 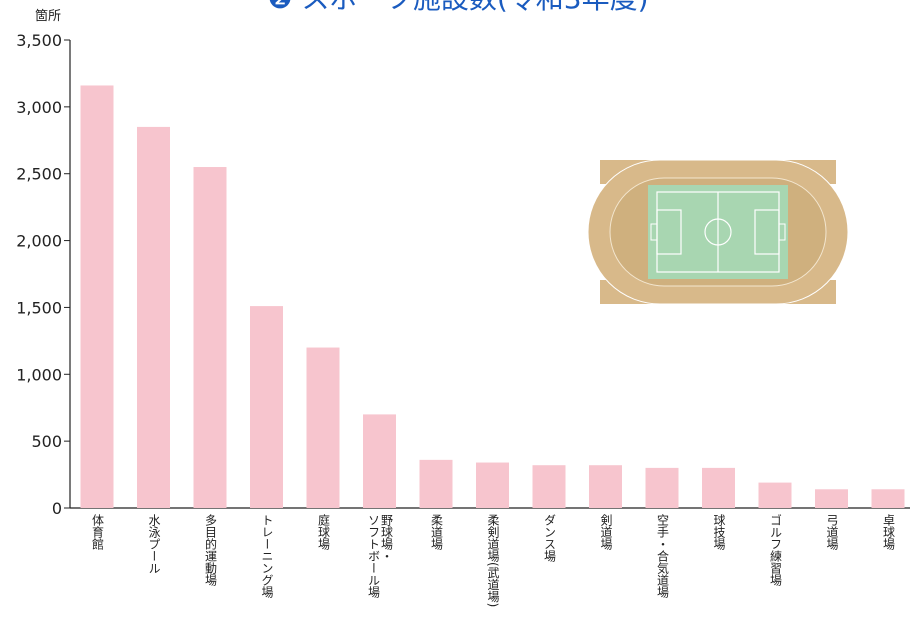 I want to click on y-tick-label: 2,500, so click(x=39, y=174).